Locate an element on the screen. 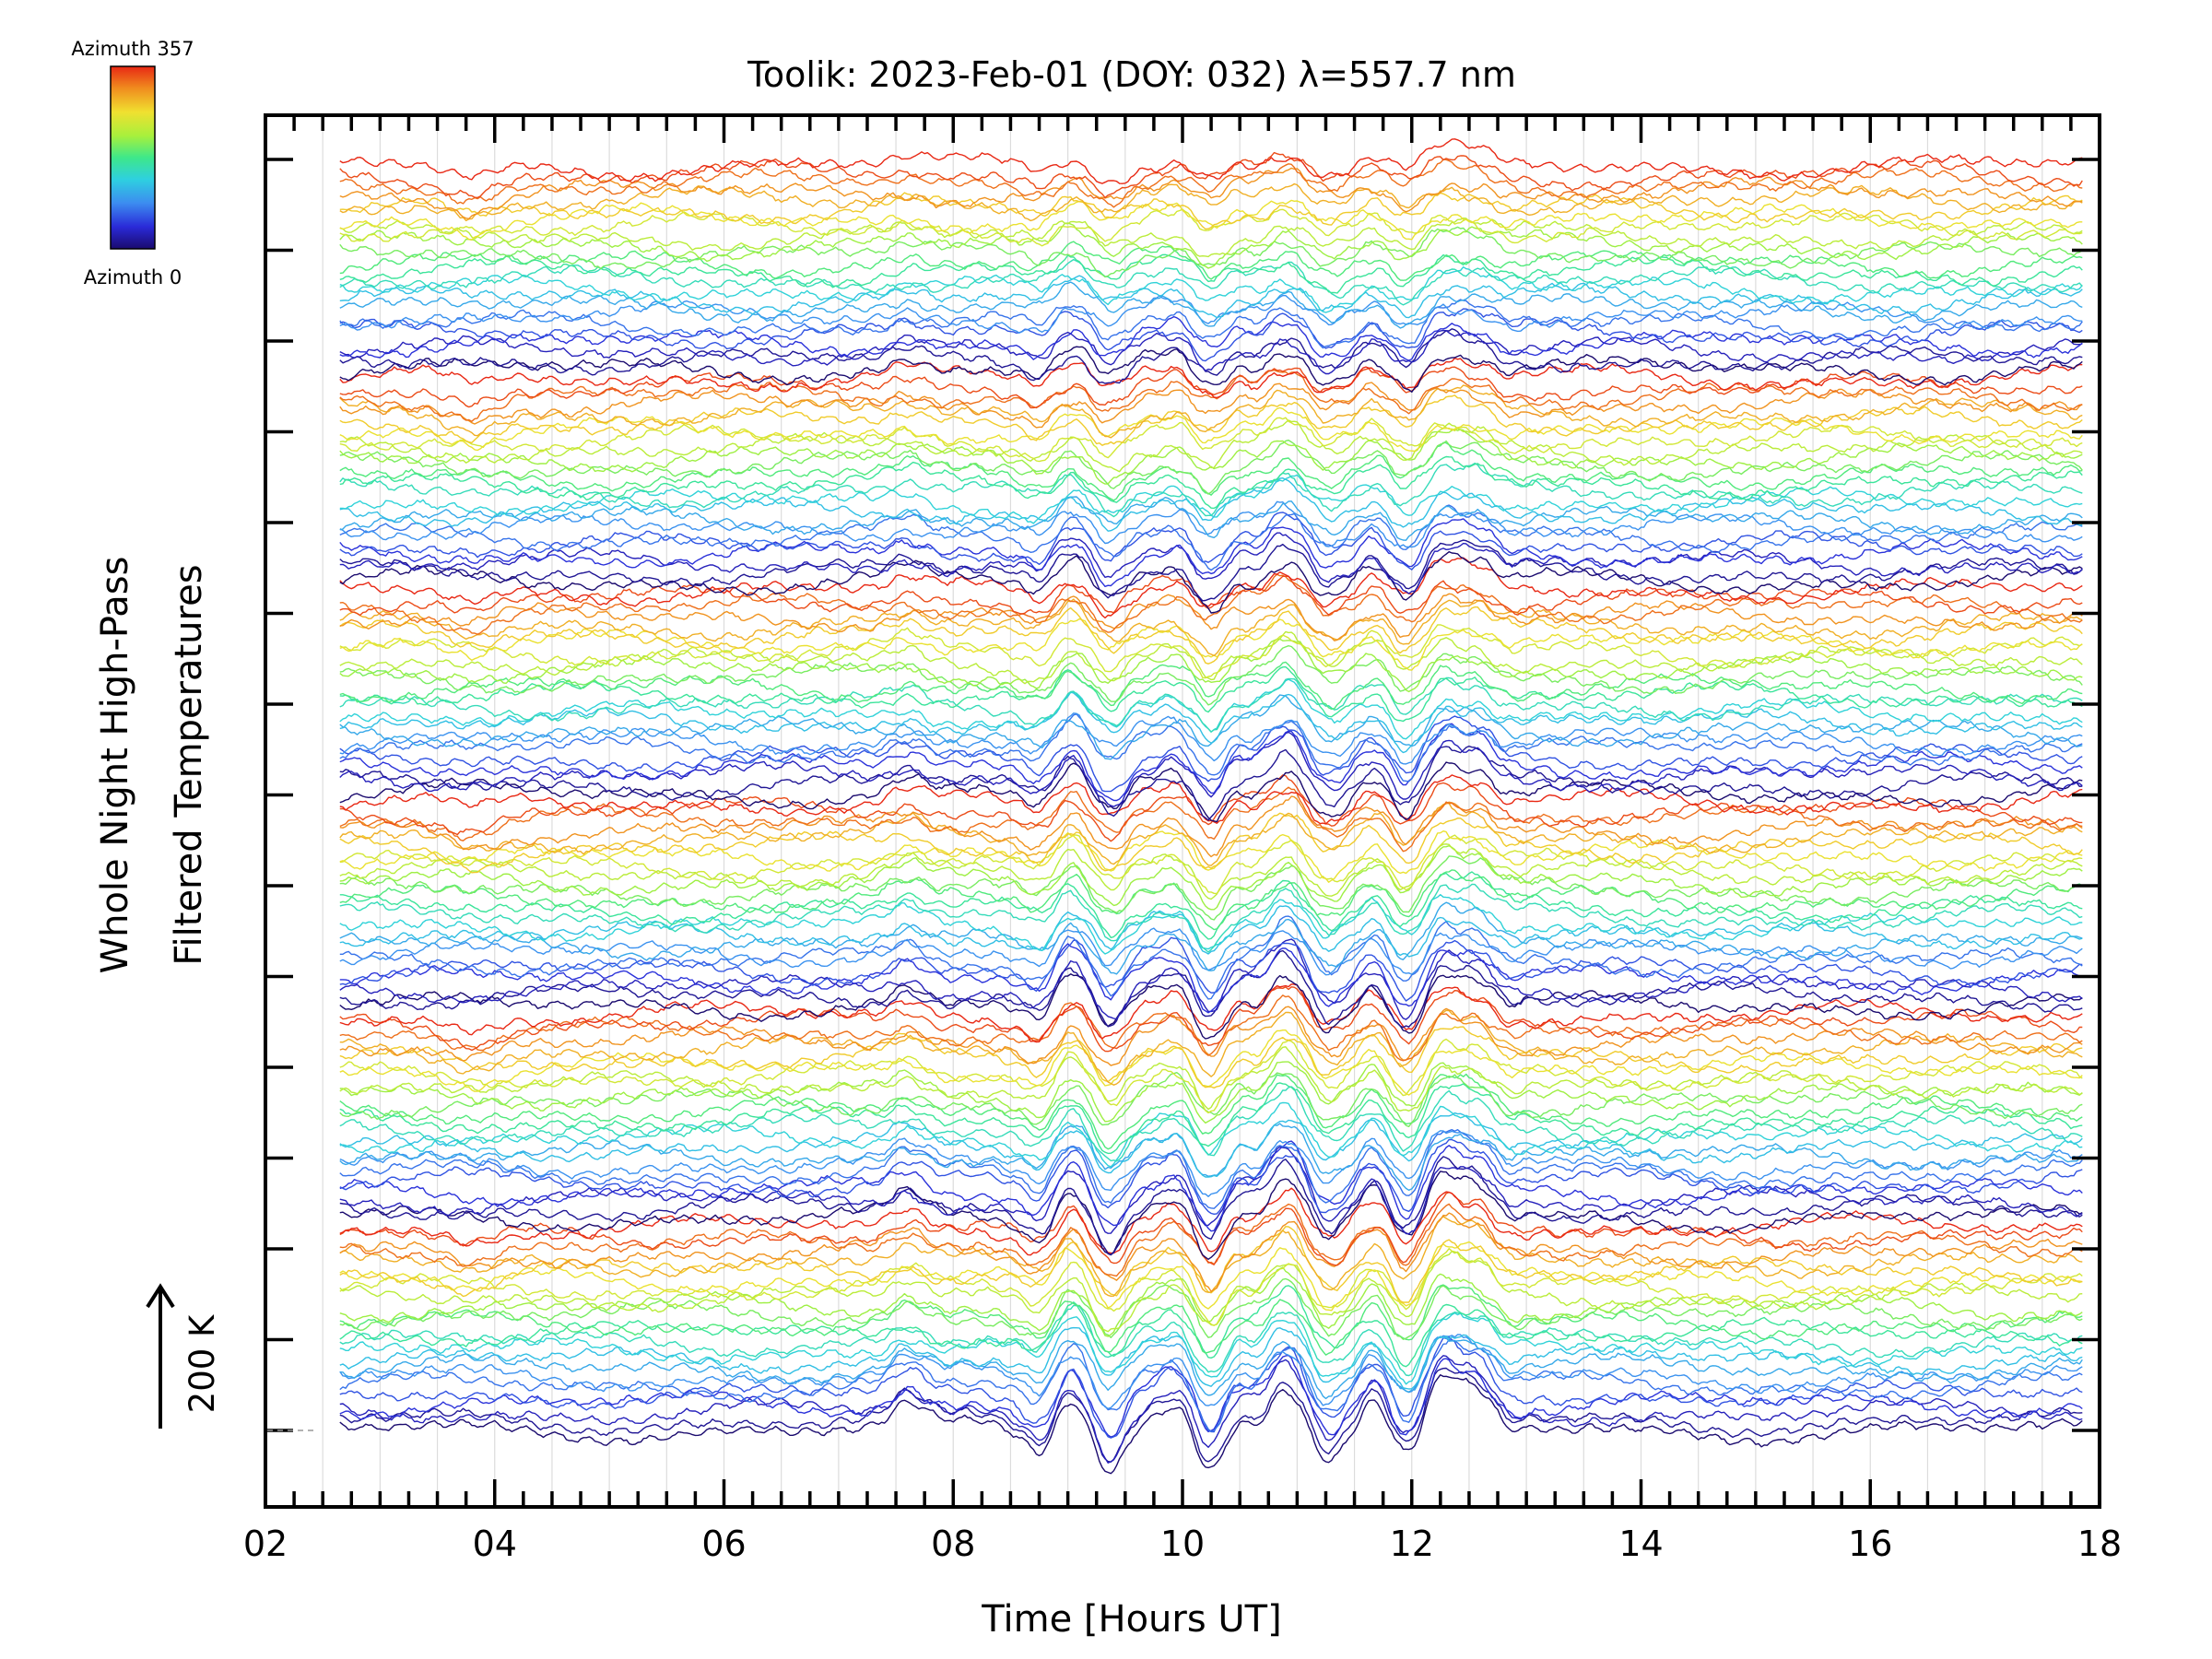  x-axis-label: Time [Hours UT] is located at coordinates (1131, 1619).